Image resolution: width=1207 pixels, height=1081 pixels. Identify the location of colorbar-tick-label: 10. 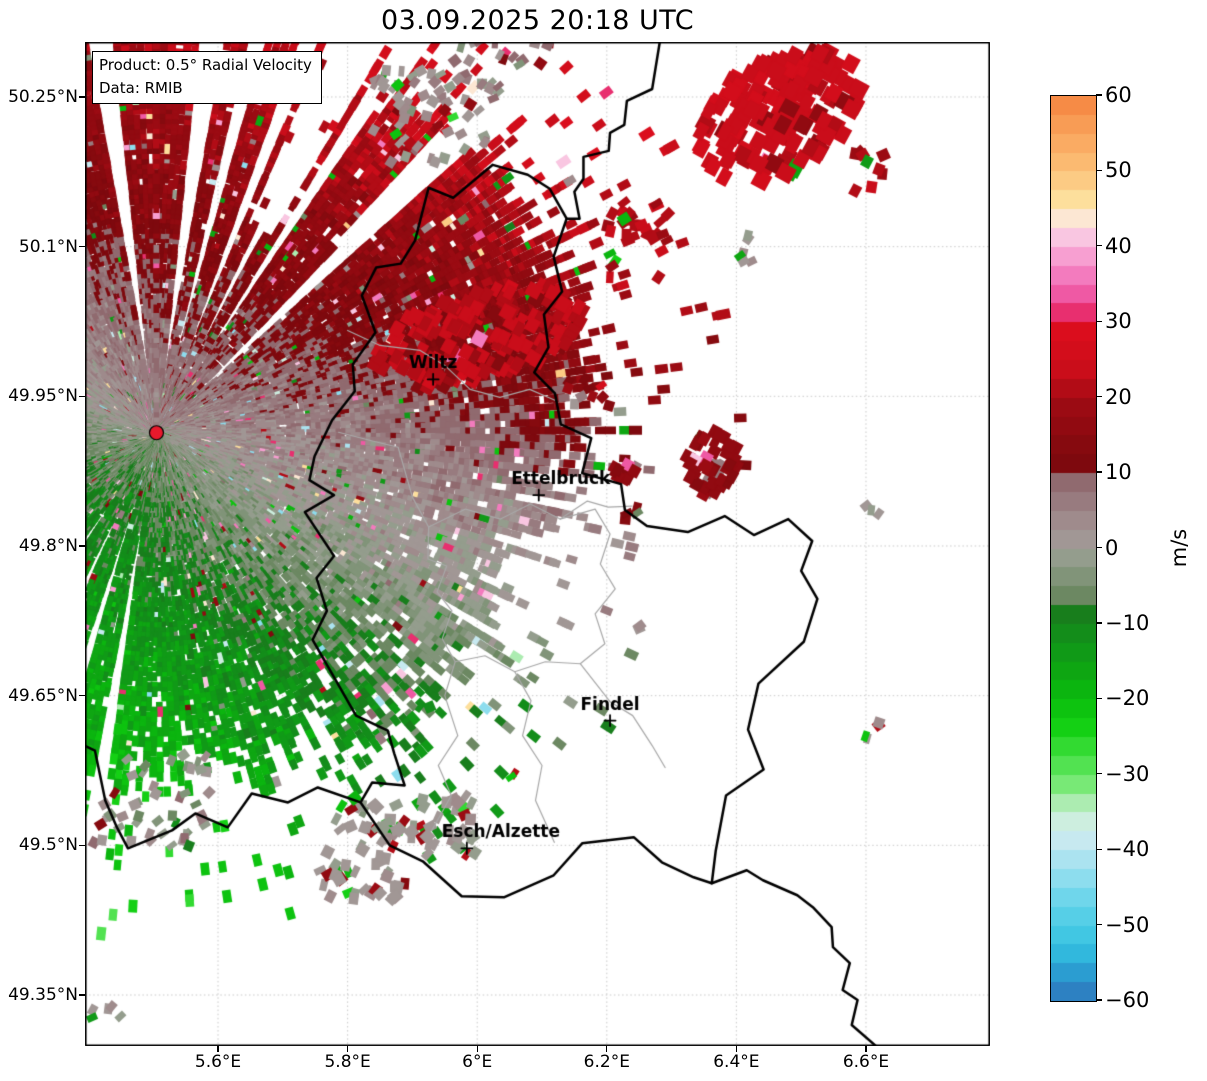
(1118, 472).